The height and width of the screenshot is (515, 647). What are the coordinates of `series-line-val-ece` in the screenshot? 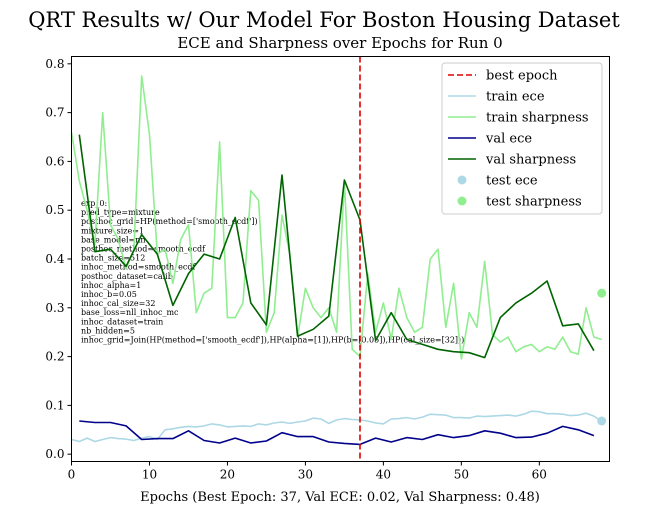 It's located at (337, 433).